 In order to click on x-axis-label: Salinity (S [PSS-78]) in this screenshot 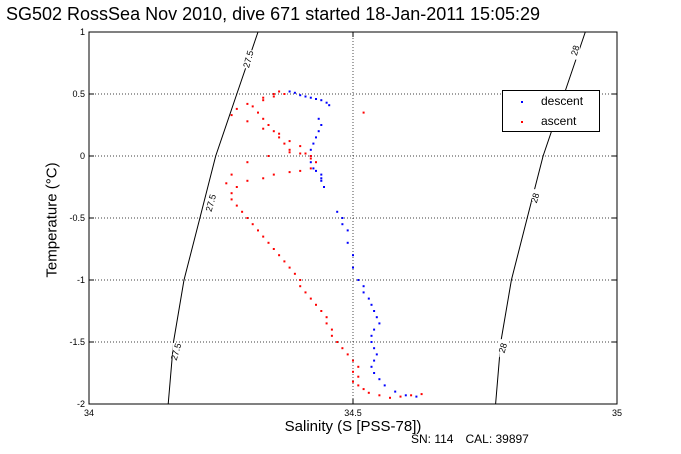, I will do `click(353, 426)`.